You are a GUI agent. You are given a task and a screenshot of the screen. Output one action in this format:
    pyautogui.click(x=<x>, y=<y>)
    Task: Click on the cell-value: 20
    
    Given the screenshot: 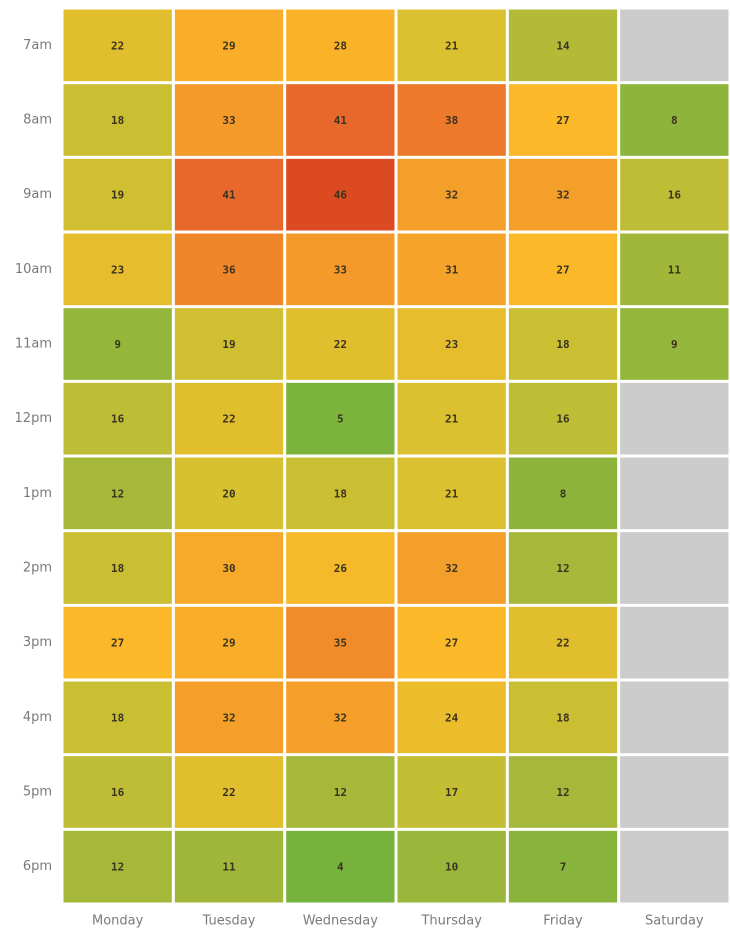 What is the action you would take?
    pyautogui.click(x=228, y=493)
    